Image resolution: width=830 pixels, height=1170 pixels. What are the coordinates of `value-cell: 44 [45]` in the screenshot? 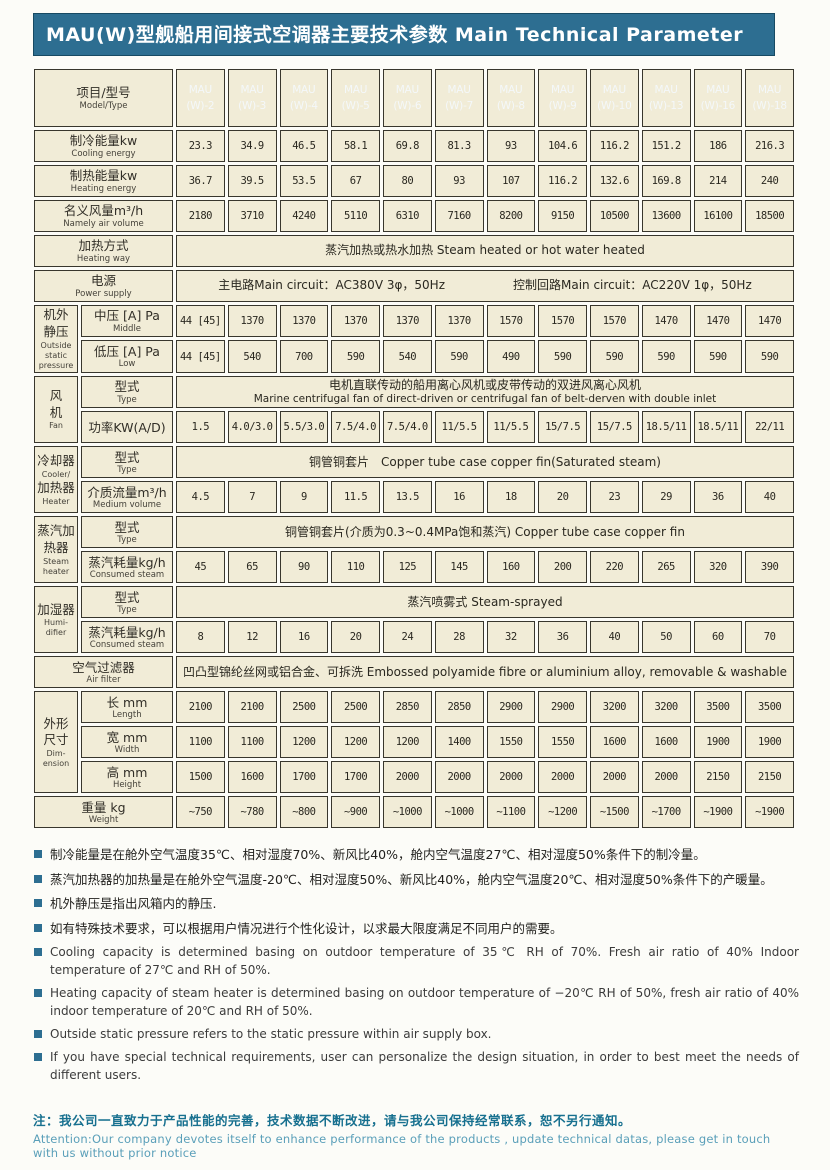 It's located at (200, 356).